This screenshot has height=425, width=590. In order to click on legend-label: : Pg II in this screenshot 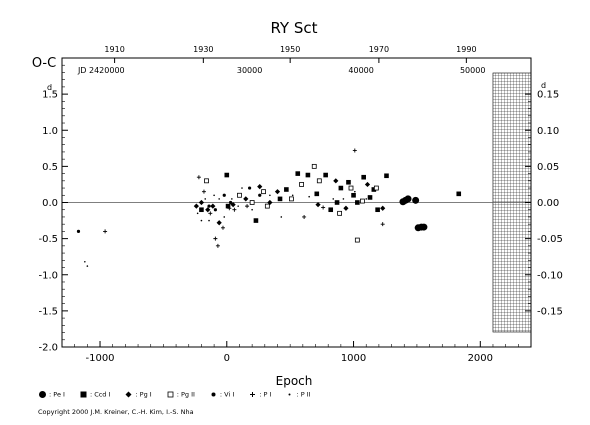, I will do `click(185, 394)`.